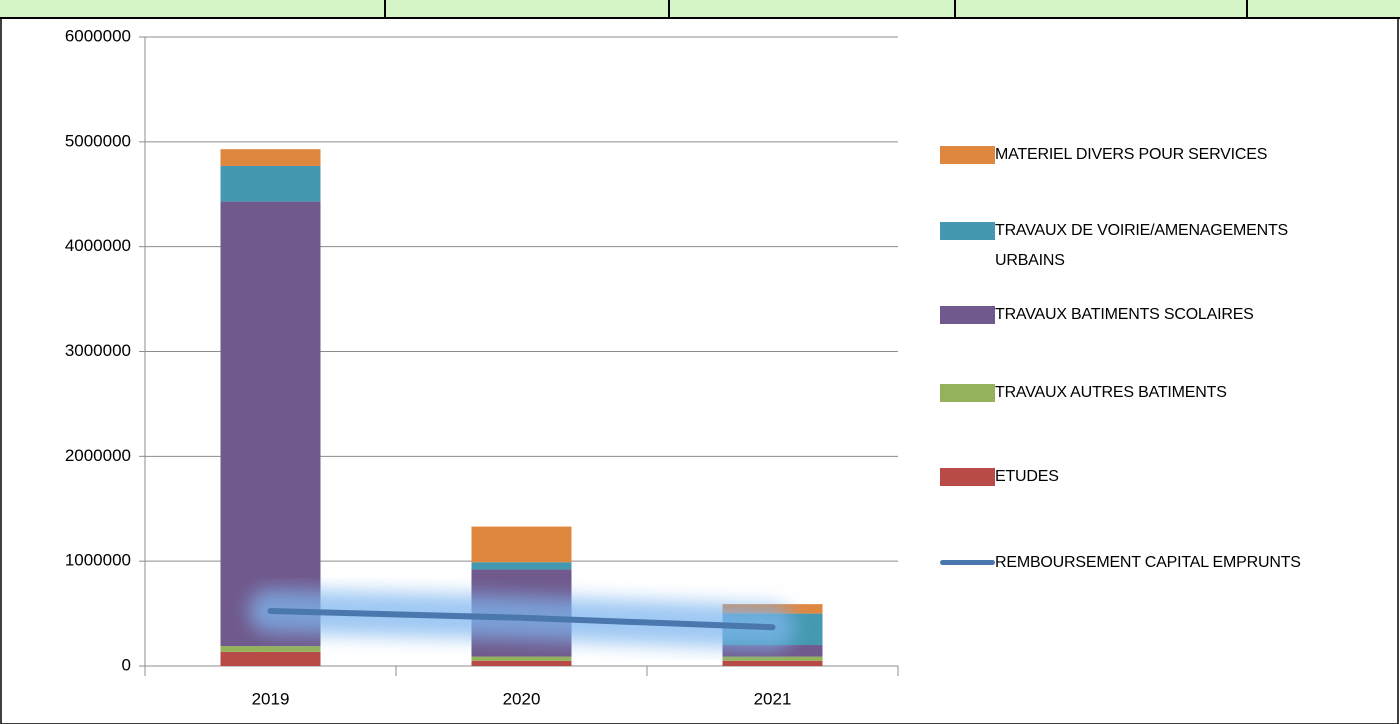 This screenshot has width=1400, height=724. Describe the element at coordinates (1027, 476) in the screenshot. I see `legend-label: ETUDES` at that location.